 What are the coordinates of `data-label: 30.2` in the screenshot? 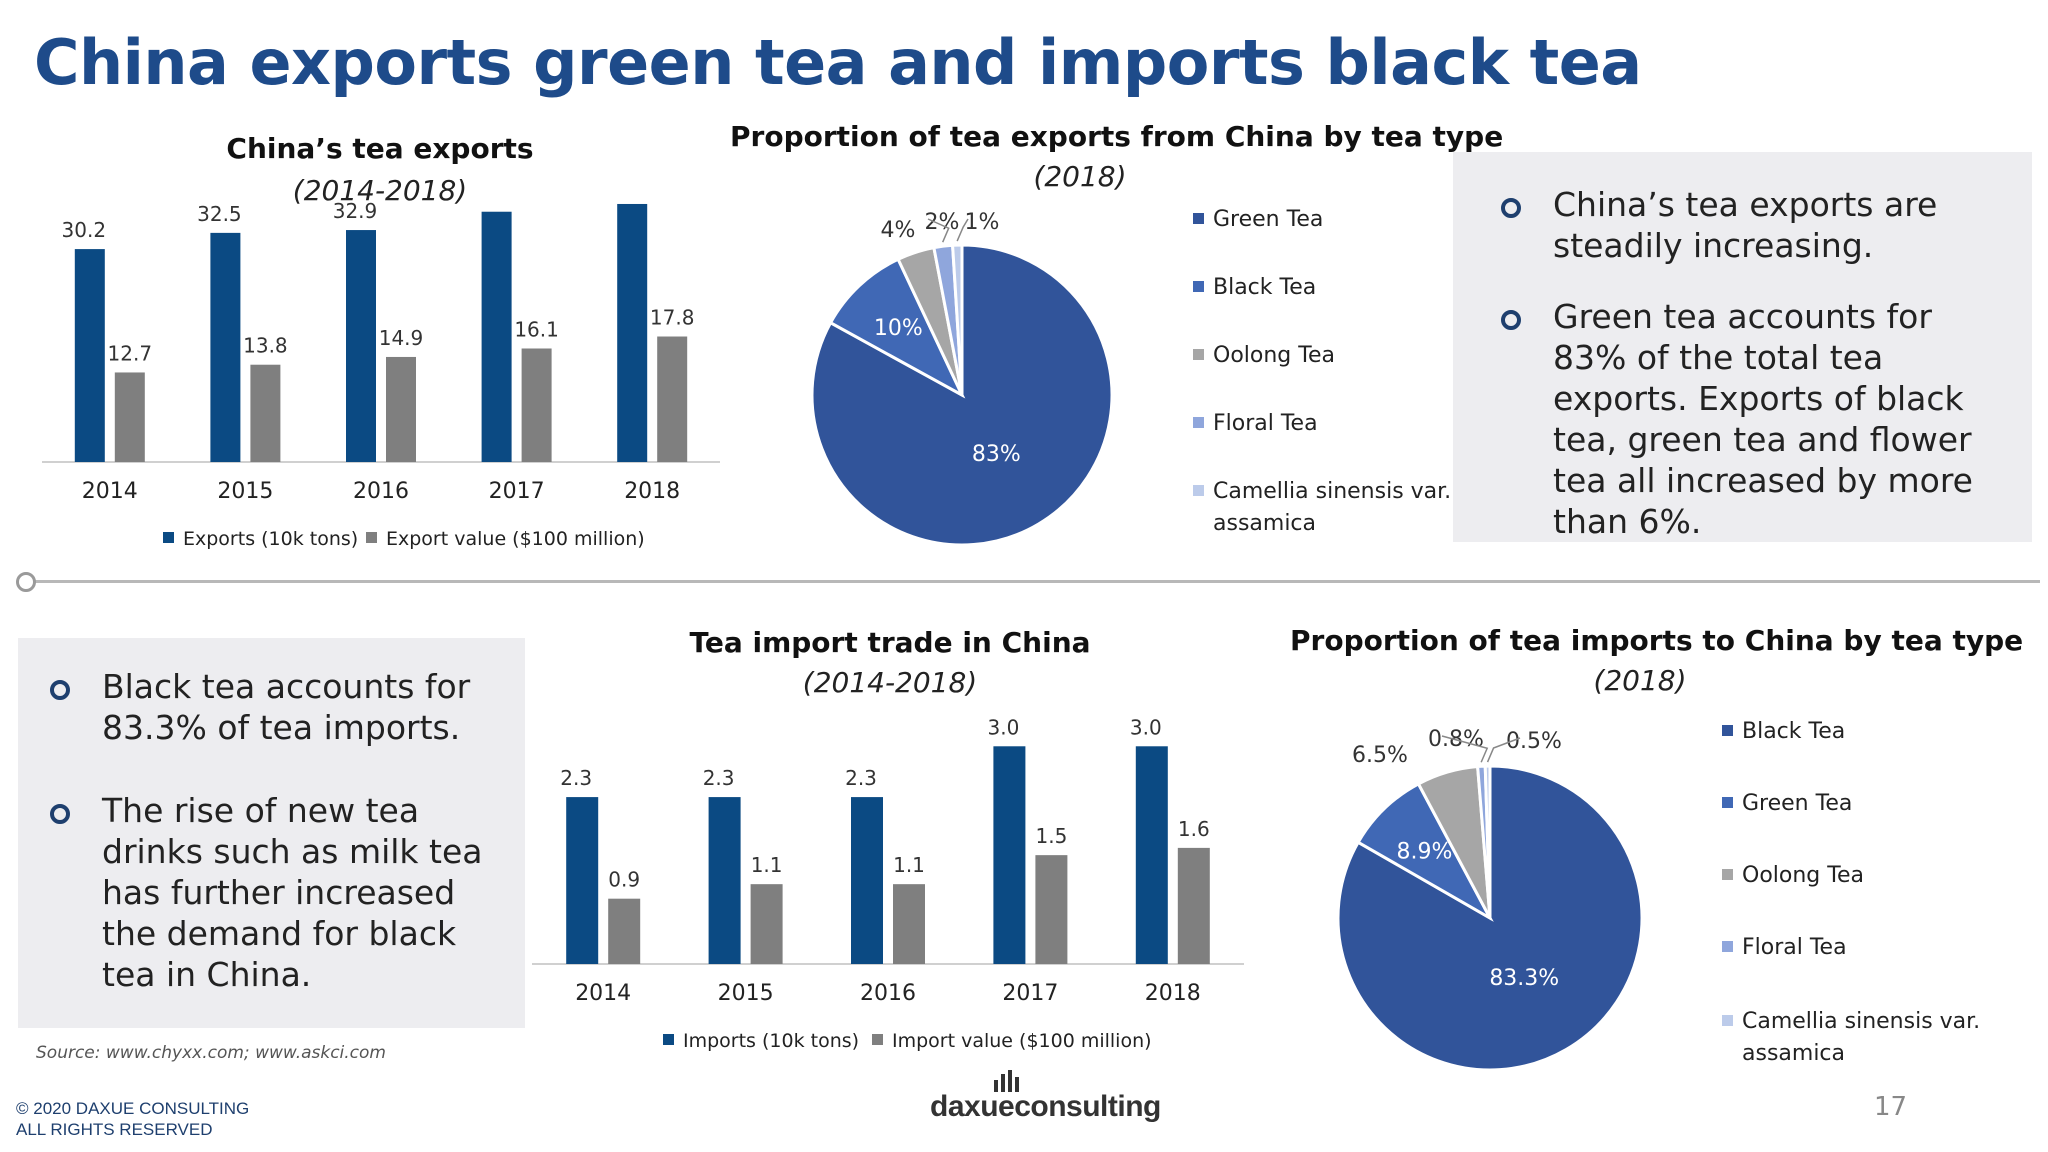 It's located at (84, 230).